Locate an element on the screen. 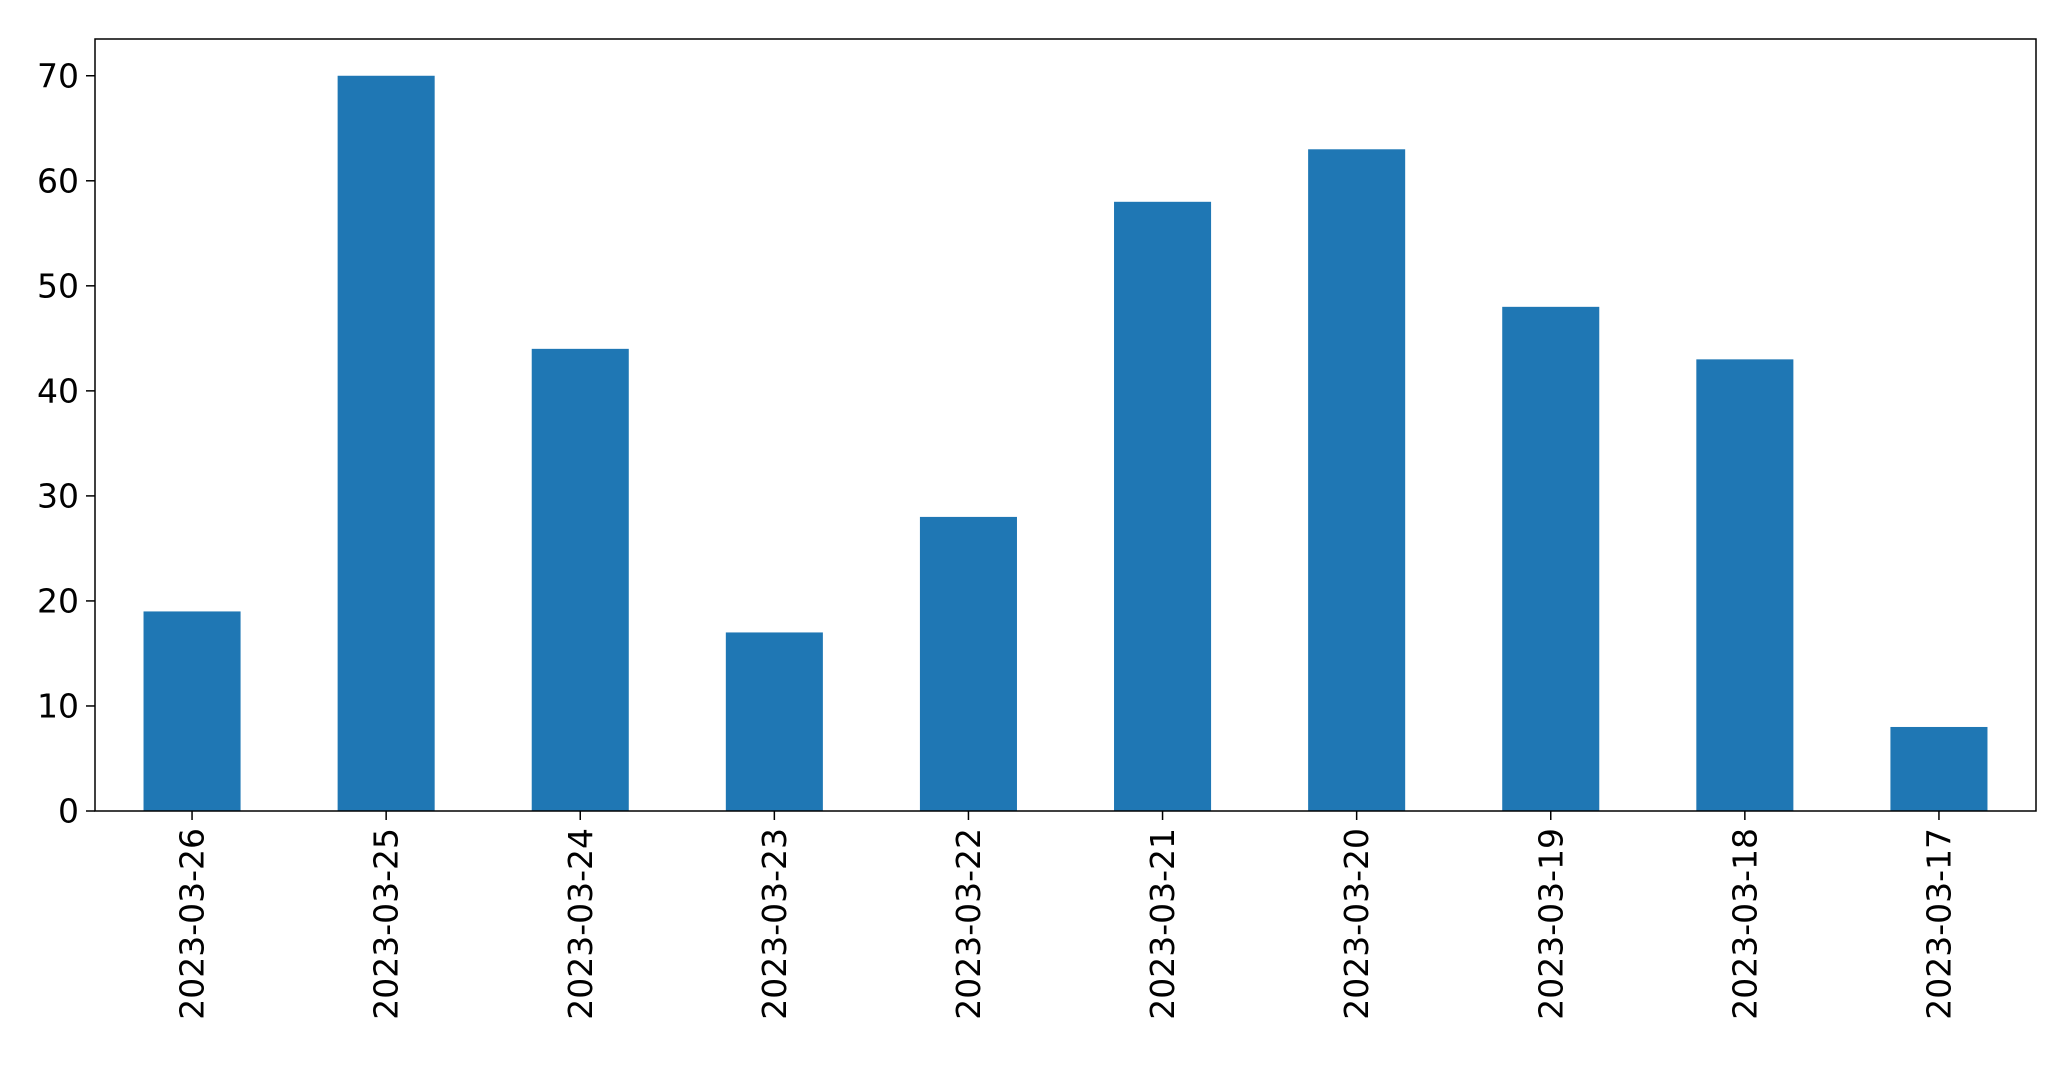 This screenshot has height=1065, width=2071. x-tick-label: 2023-03-26 is located at coordinates (192, 924).